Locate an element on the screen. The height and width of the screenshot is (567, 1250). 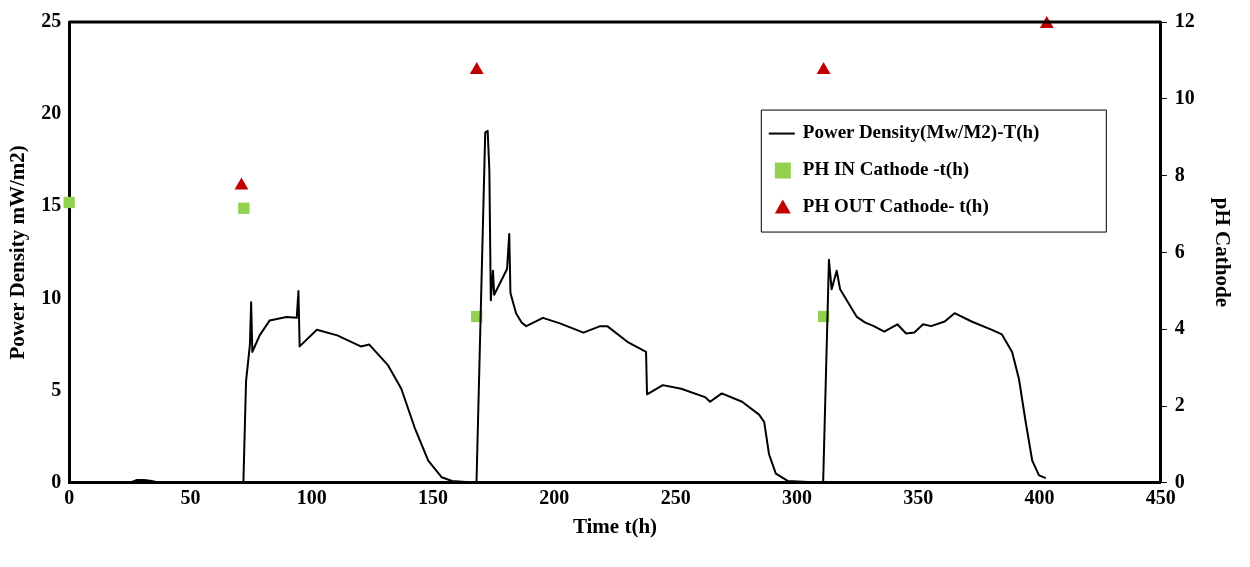
x-tick-label: 100 is located at coordinates (311, 496).